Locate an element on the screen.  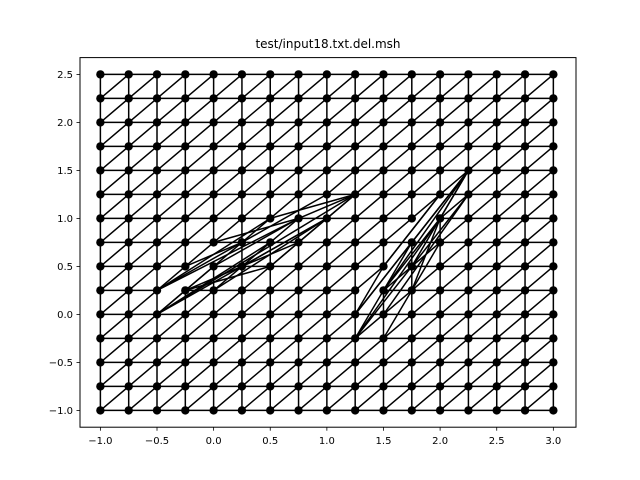
x-tick-label: 3.0 is located at coordinates (553, 441).